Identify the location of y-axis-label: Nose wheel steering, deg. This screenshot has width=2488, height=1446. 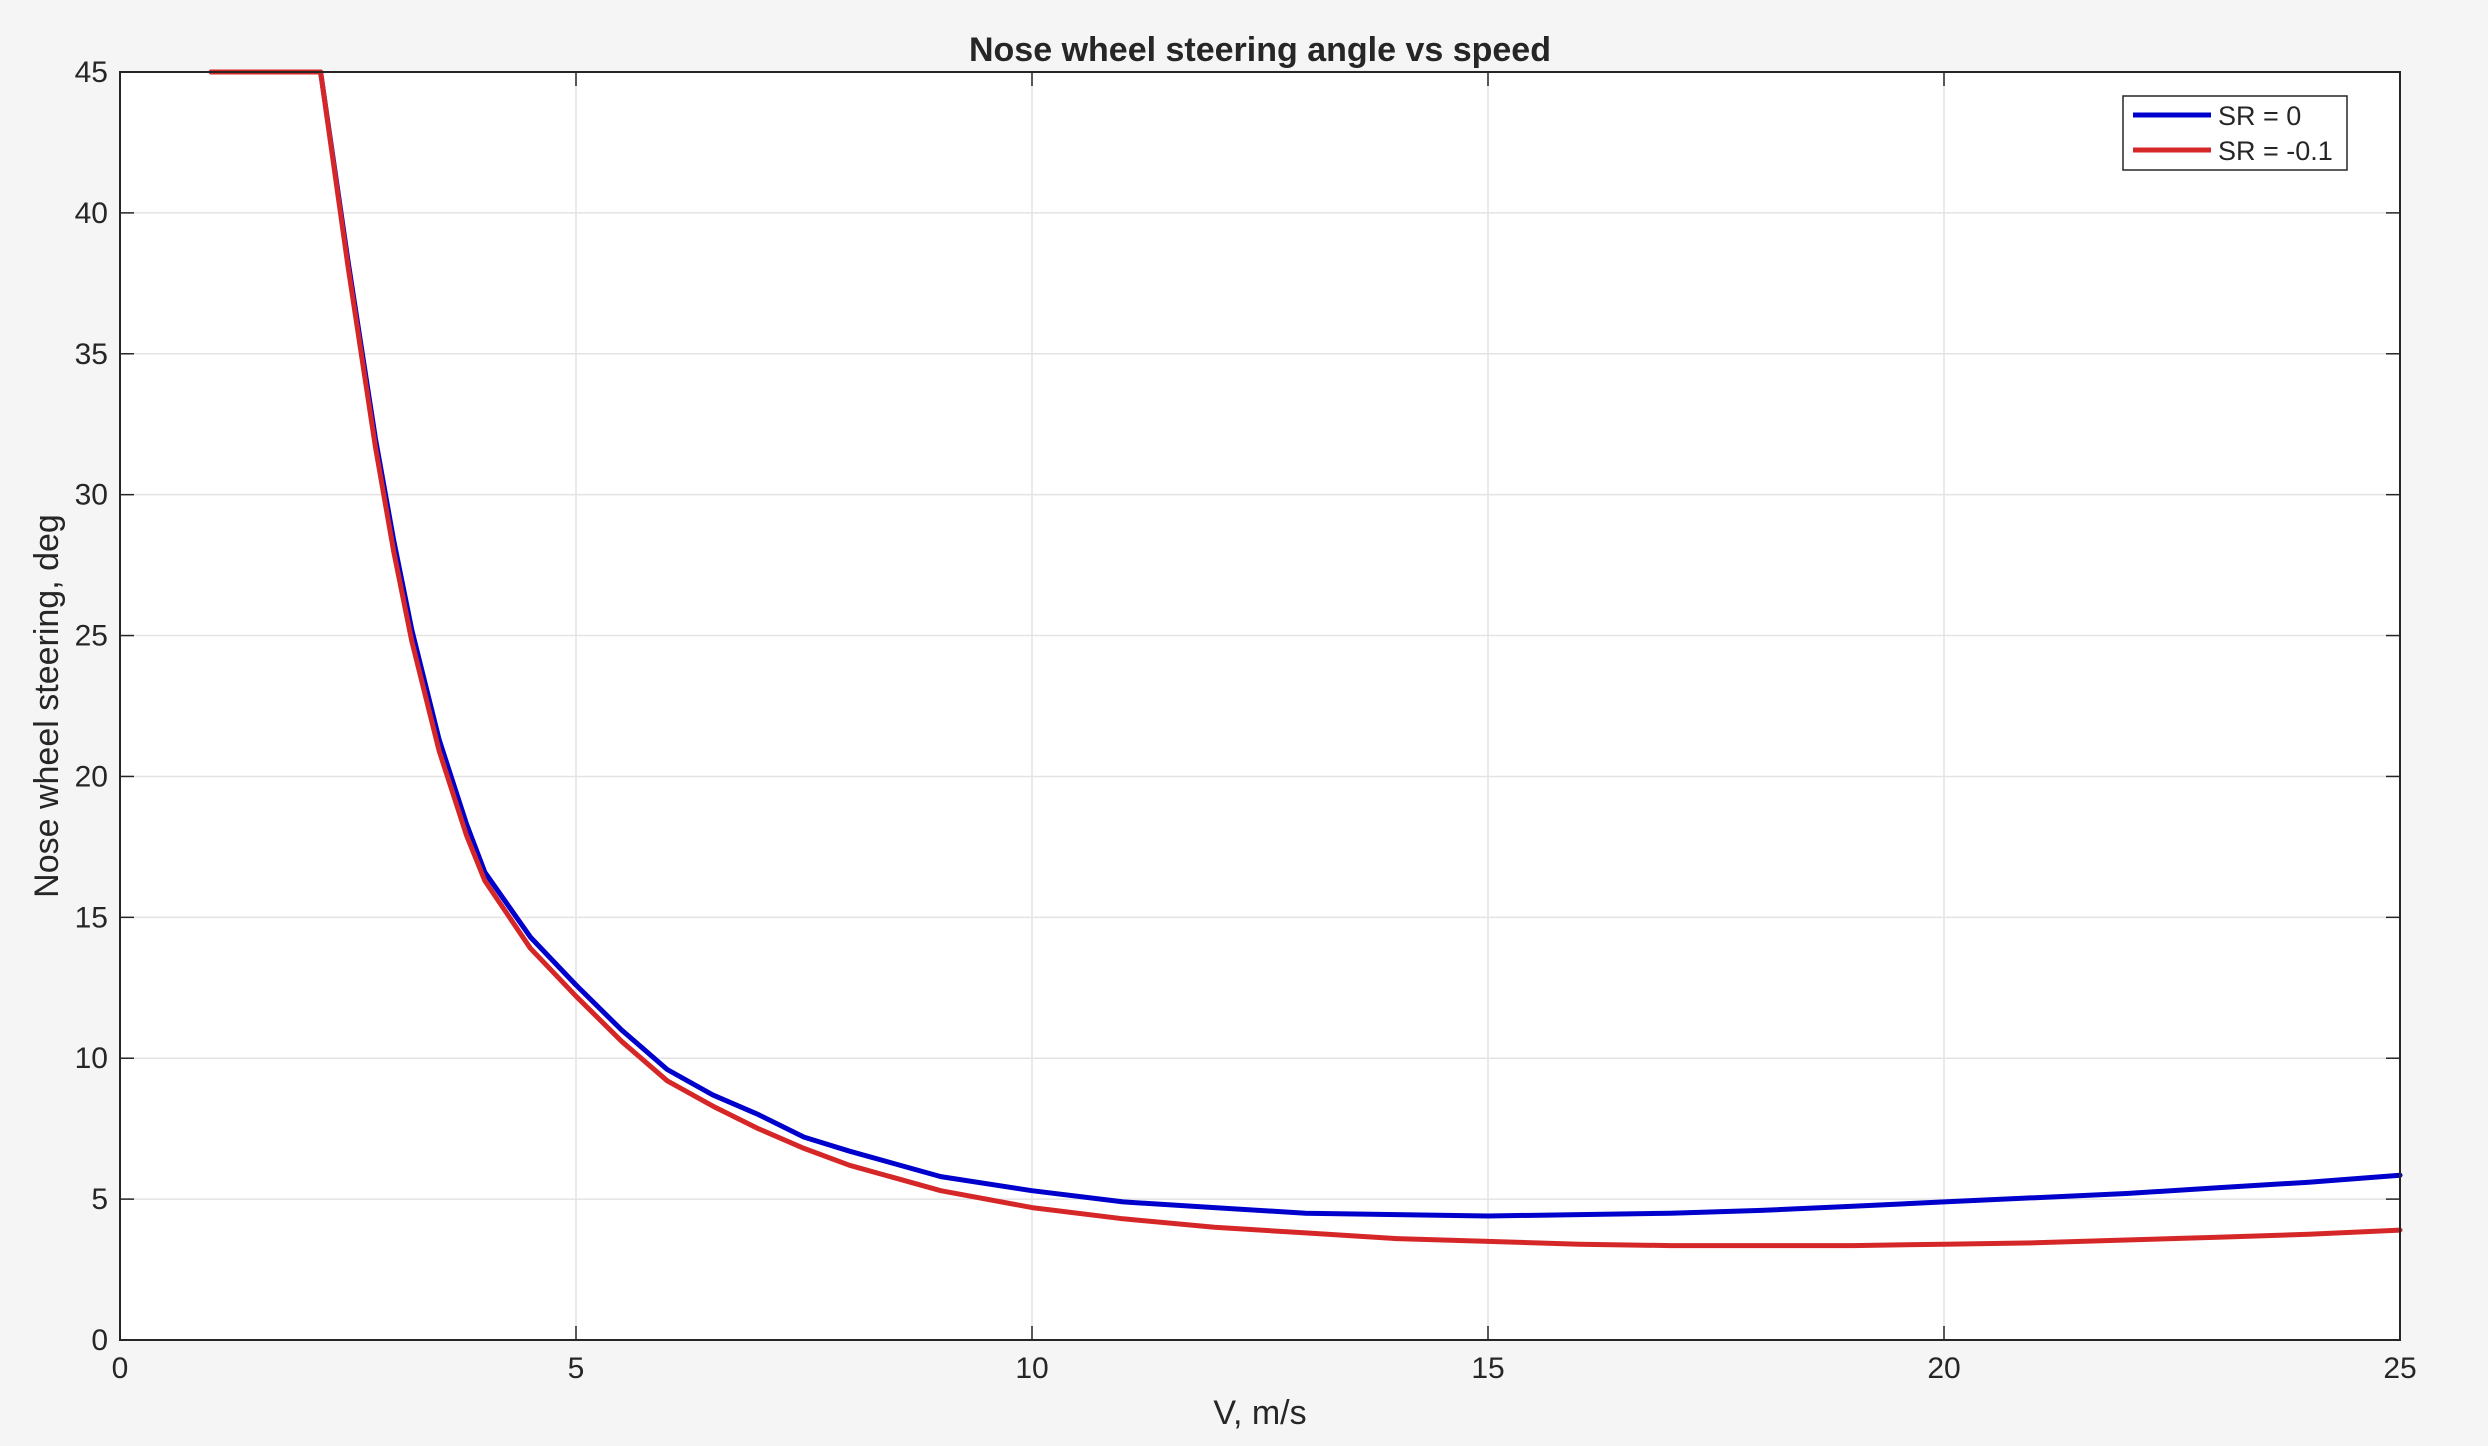
(47, 706).